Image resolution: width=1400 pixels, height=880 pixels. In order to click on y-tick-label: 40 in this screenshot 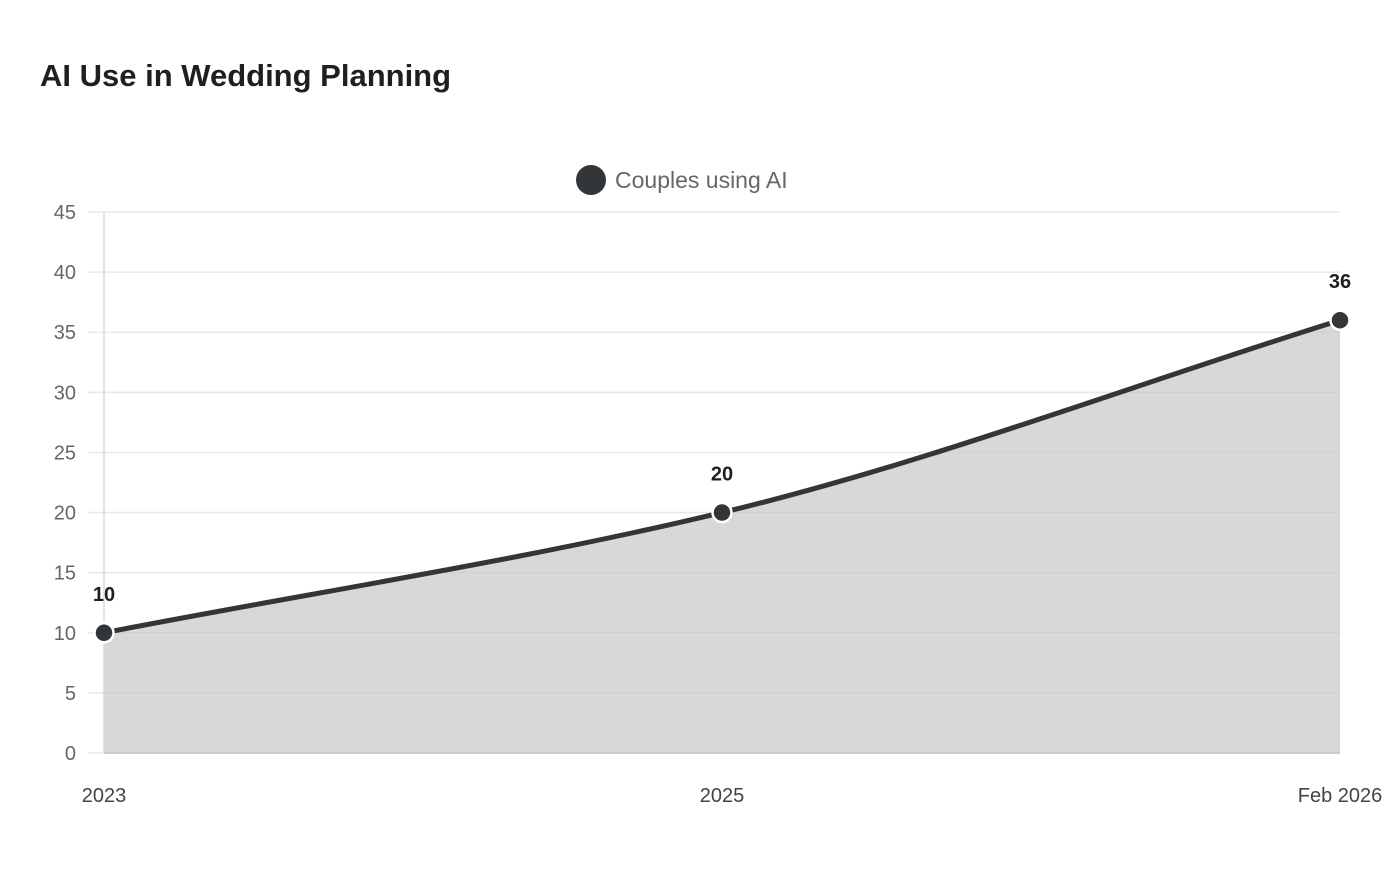, I will do `click(65, 273)`.